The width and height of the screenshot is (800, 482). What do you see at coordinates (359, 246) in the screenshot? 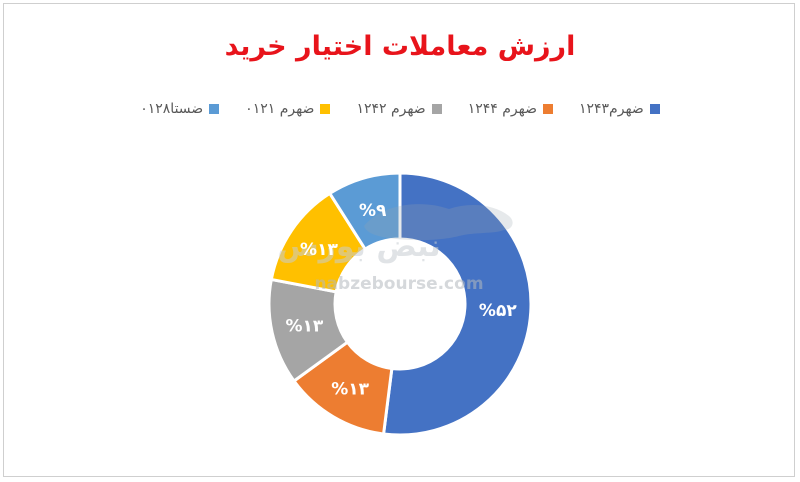
I see `watermark-brand: نبض بورس` at bounding box center [359, 246].